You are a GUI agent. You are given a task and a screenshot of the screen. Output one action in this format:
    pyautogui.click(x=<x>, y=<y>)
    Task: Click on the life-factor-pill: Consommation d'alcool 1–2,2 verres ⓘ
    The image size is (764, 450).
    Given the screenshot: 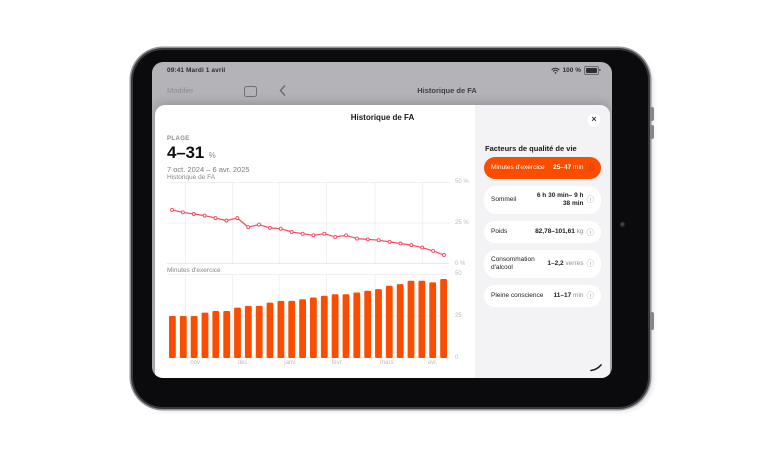 What is the action you would take?
    pyautogui.click(x=542, y=264)
    